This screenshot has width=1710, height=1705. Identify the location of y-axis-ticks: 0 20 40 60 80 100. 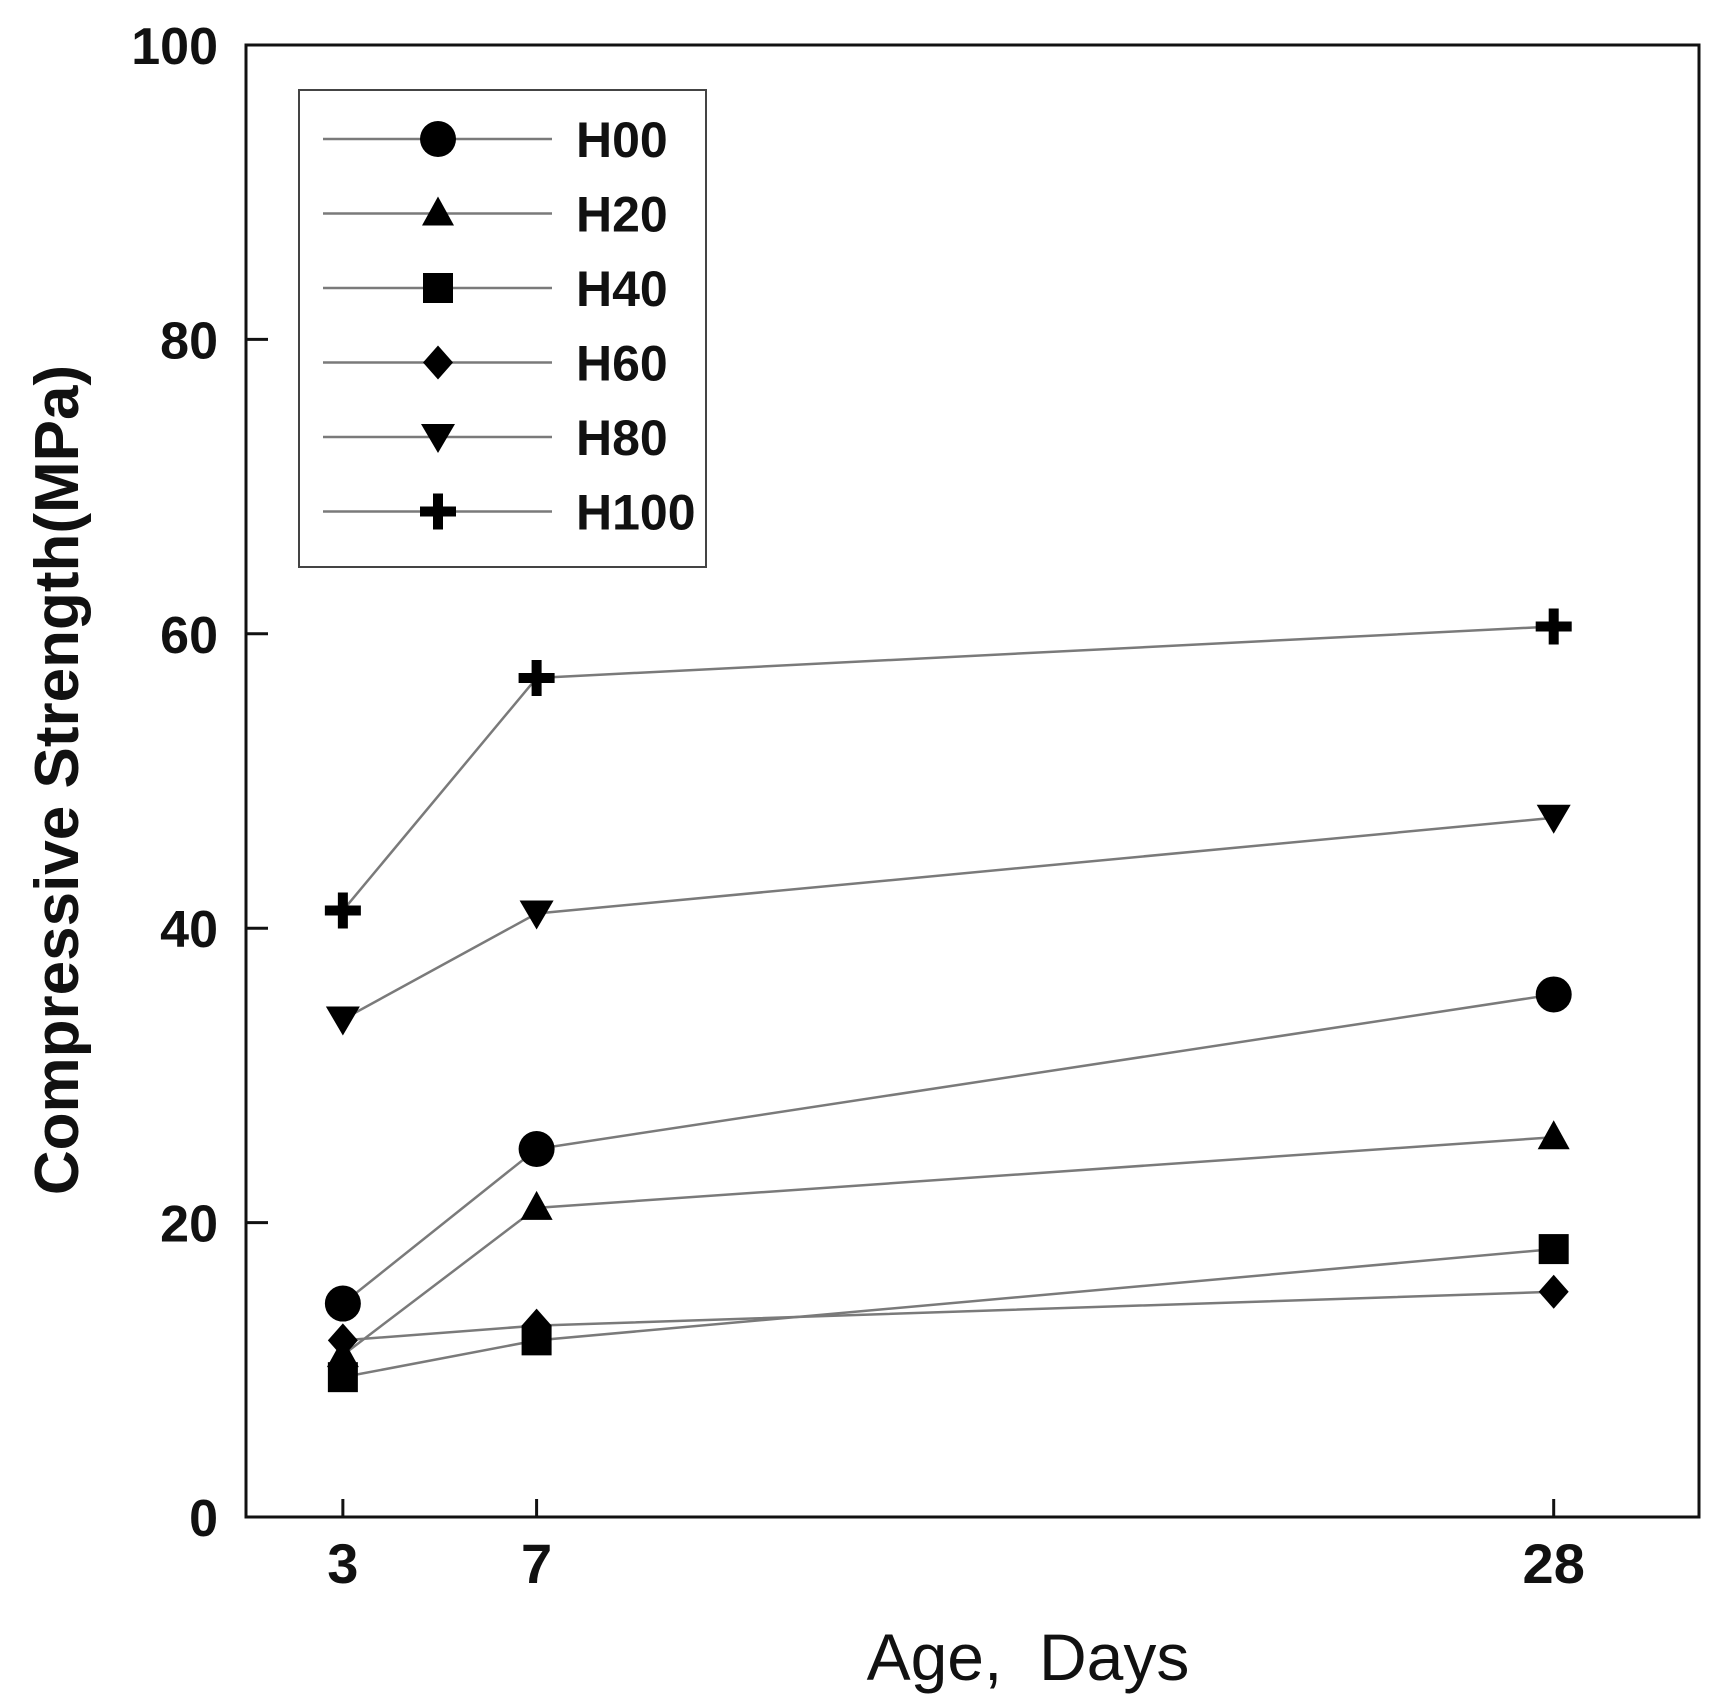
(199, 783).